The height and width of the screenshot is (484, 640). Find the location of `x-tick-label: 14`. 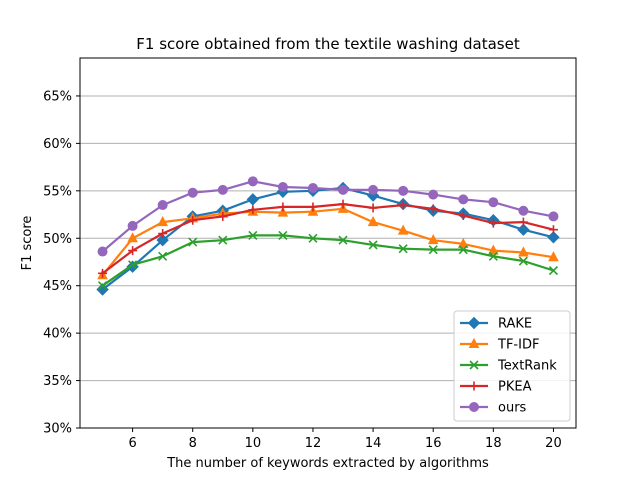

x-tick-label: 14 is located at coordinates (373, 443).